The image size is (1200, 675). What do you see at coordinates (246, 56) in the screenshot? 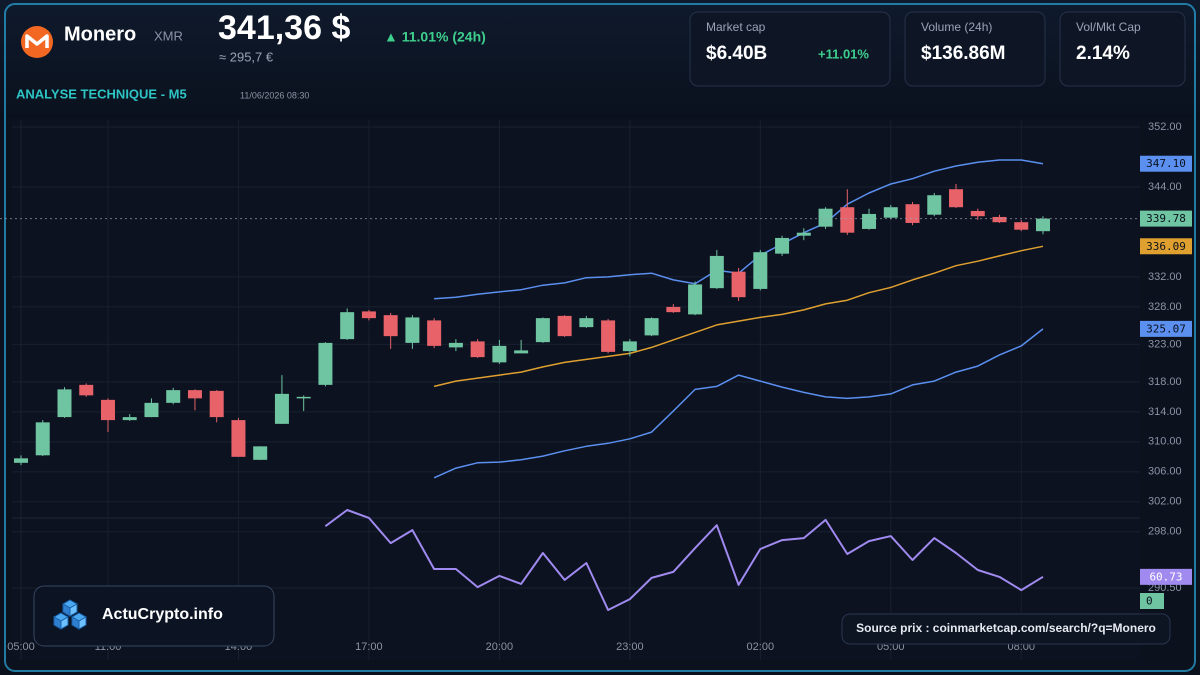
I see `price-eur: ≈ 295,7 €` at bounding box center [246, 56].